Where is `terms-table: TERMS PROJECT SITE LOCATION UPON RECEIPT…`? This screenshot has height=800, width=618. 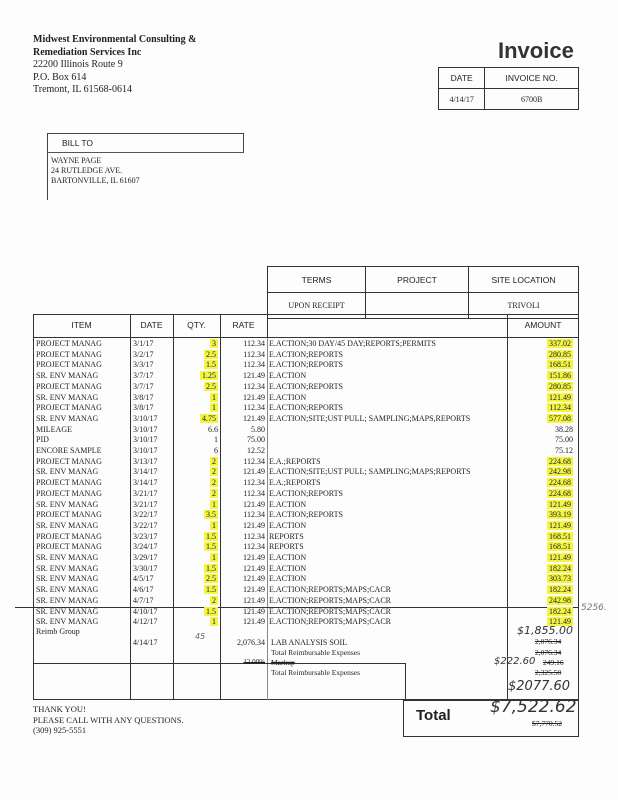 terms-table: TERMS PROJECT SITE LOCATION UPON RECEIPT… is located at coordinates (423, 292).